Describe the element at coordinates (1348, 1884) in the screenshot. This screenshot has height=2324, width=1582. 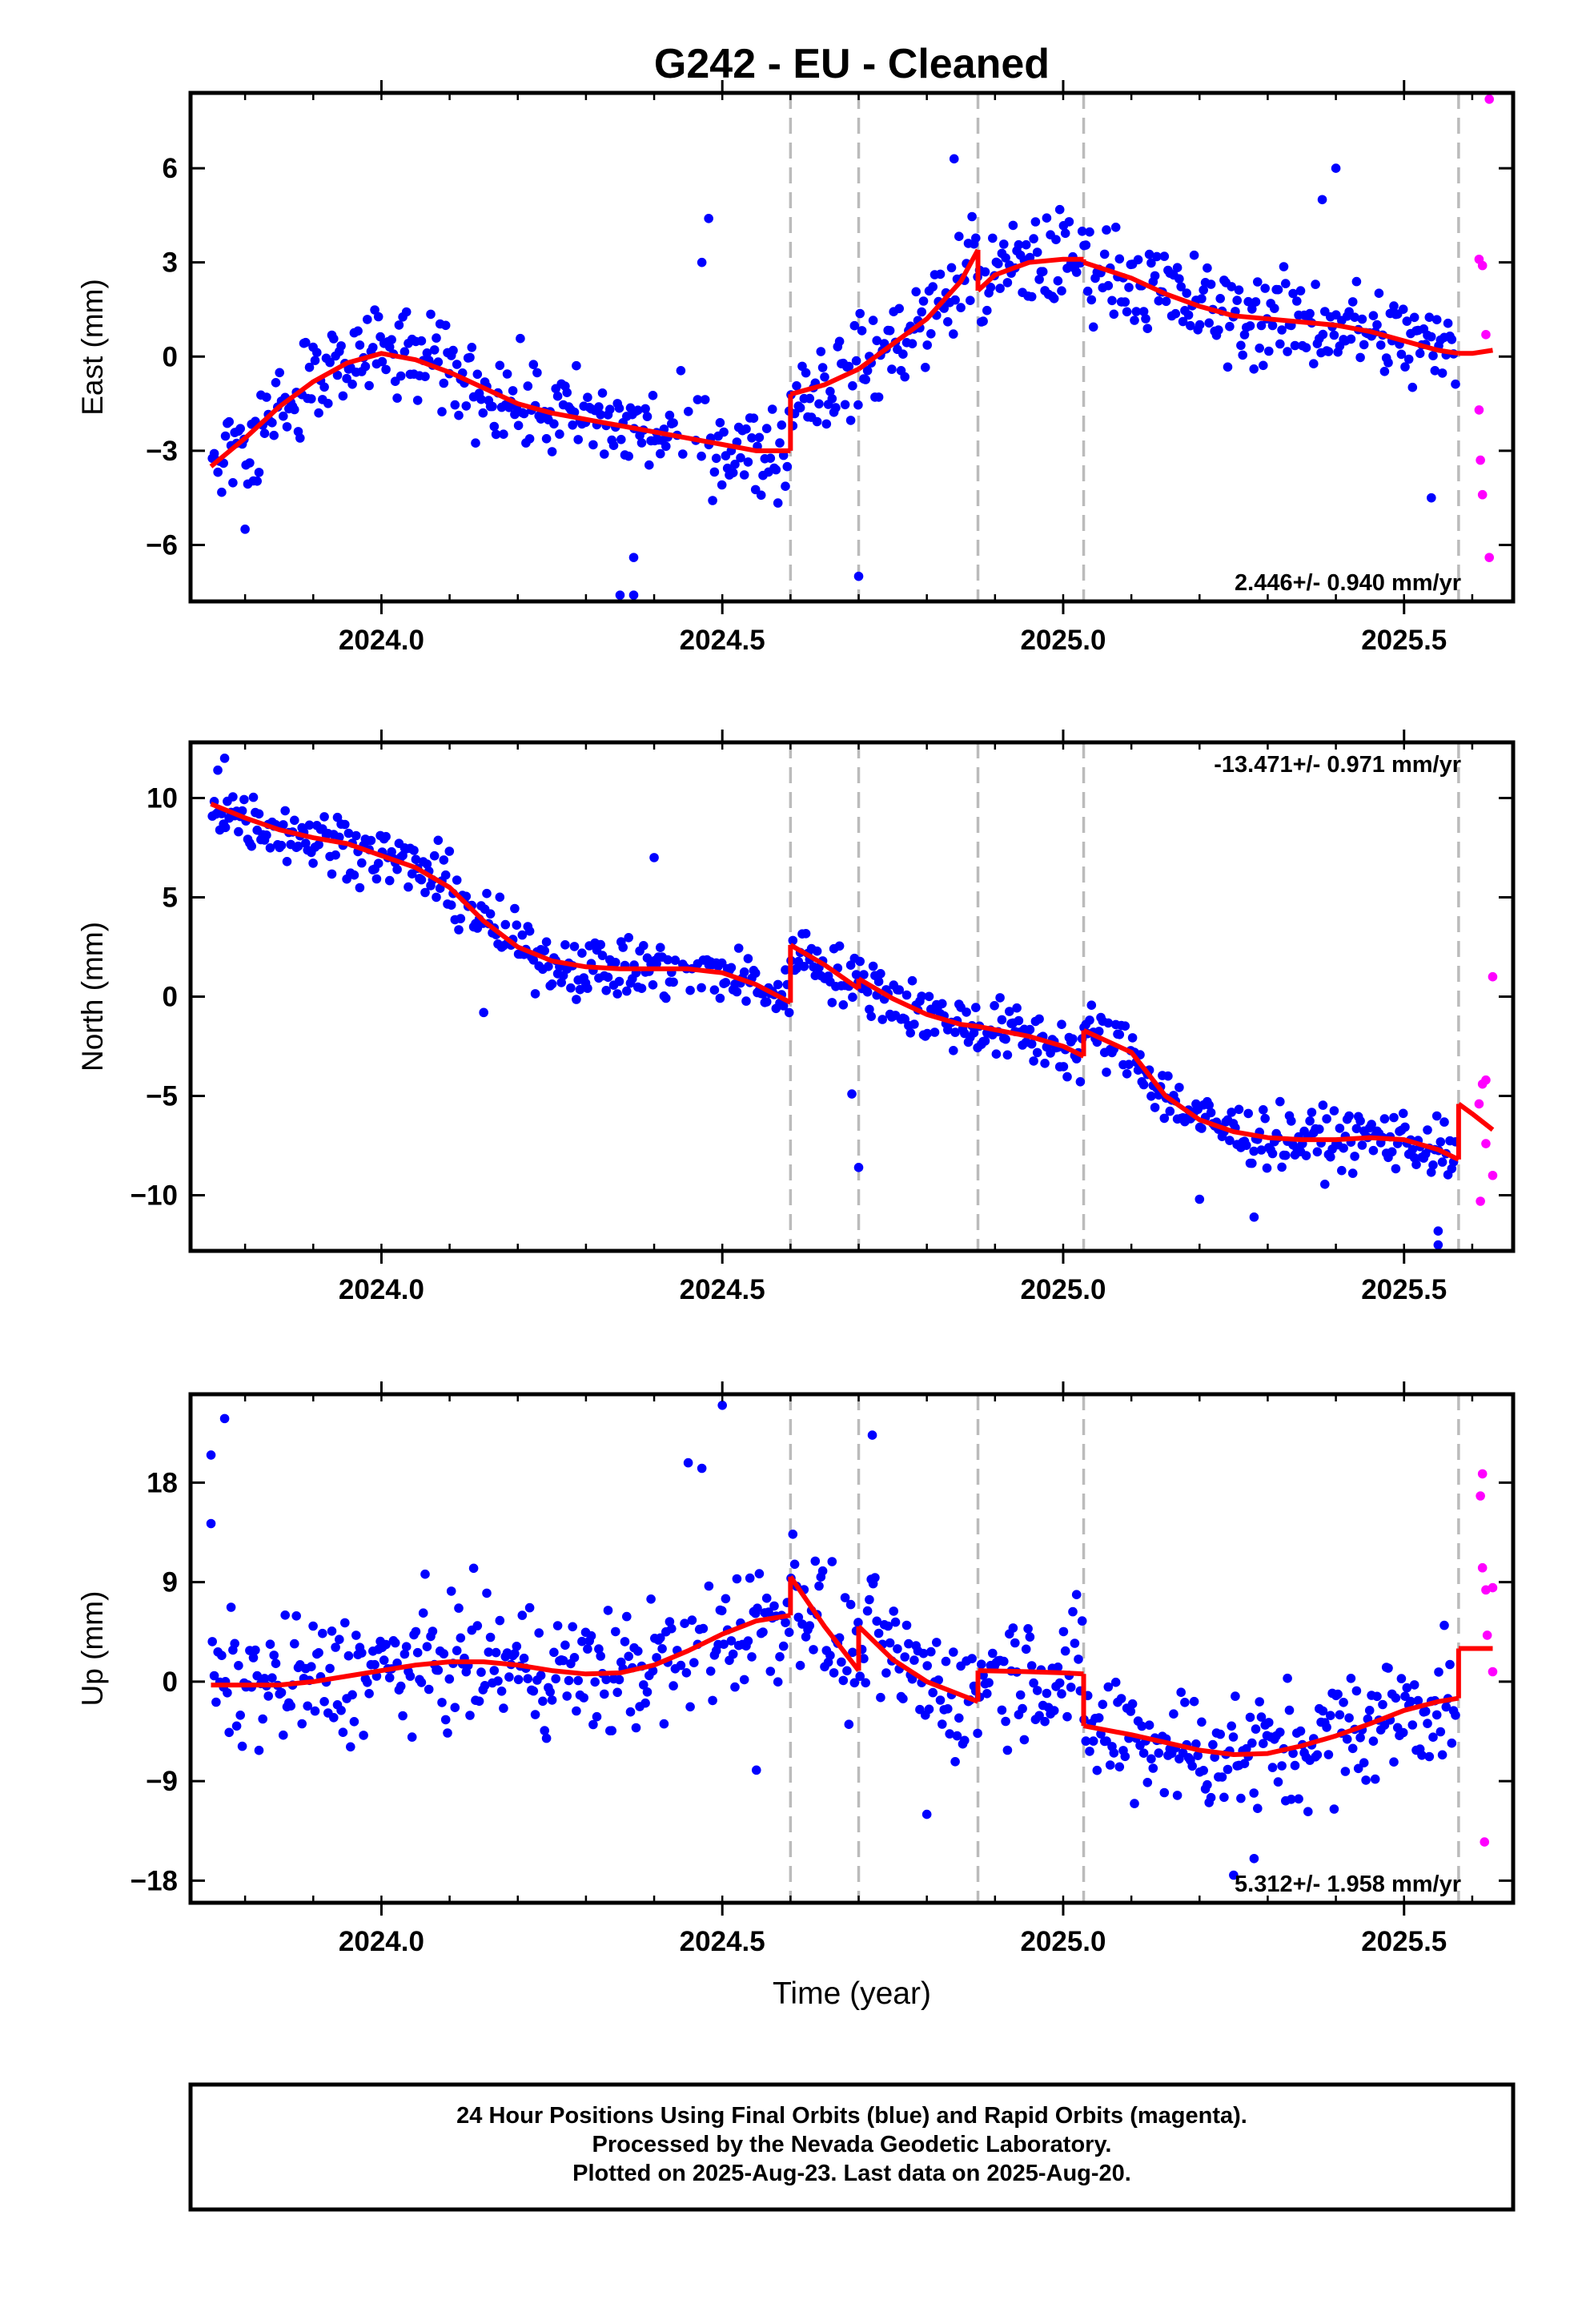
I see `up-rate-label: 5.312+/- 1.958 mm/yr` at that location.